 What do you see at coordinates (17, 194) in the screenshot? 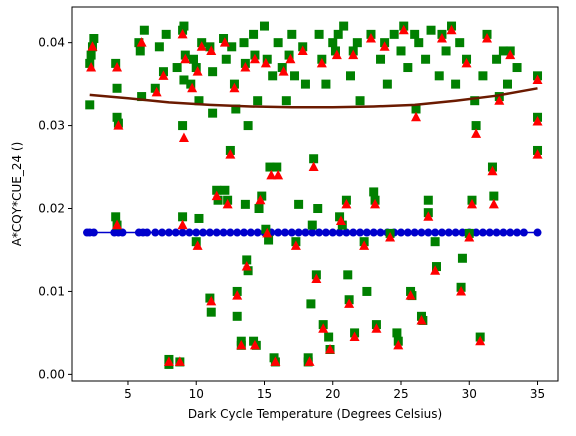
I see `y-axis-label: A*CQY*CUE_24 ()` at bounding box center [17, 194].